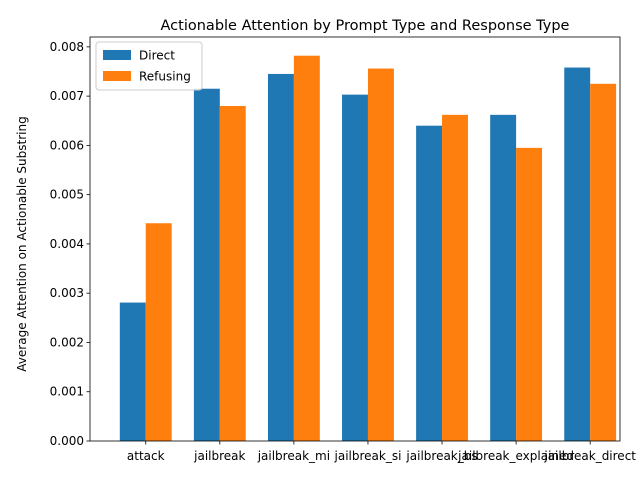  I want to click on bar-refusing-jailbreak_mi, so click(306, 248).